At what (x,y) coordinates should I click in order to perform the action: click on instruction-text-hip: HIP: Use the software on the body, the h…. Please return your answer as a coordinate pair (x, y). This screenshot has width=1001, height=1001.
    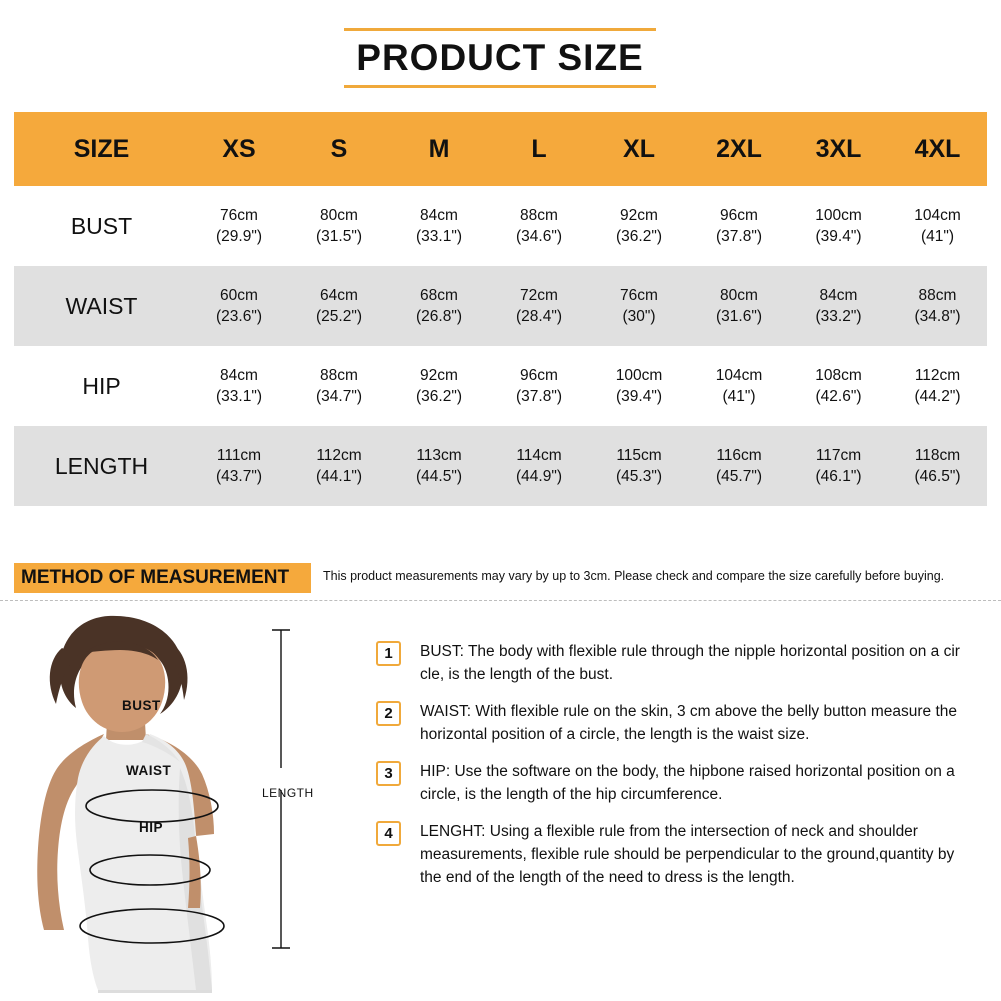
    Looking at the image, I should click on (687, 783).